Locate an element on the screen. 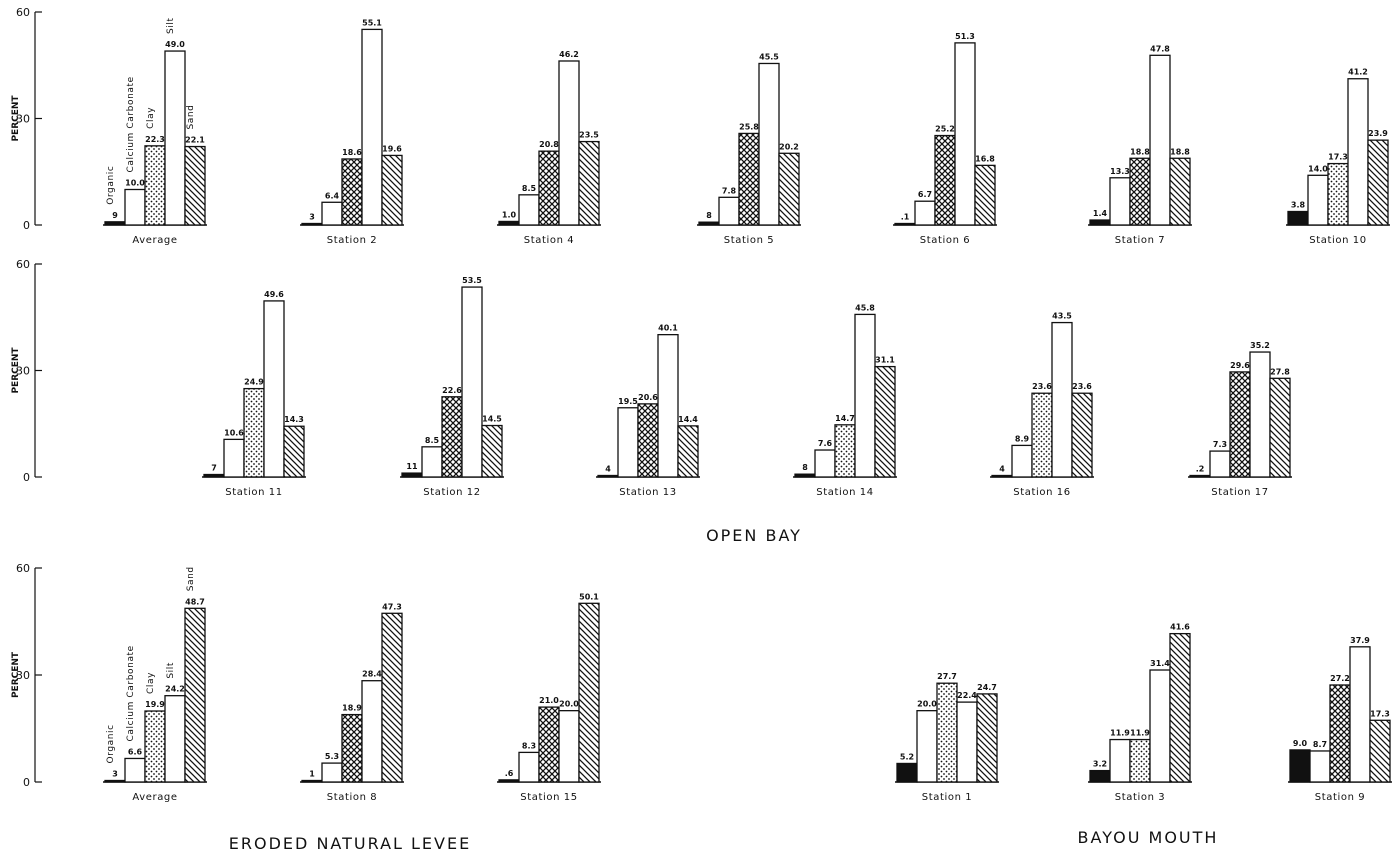 Image resolution: width=1397 pixels, height=855 pixels. panel-label: Station 6 is located at coordinates (945, 240).